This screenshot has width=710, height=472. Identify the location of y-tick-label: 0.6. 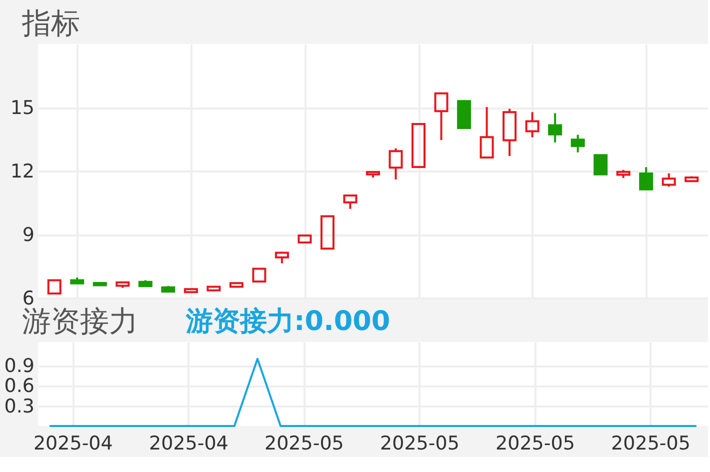
(19, 386).